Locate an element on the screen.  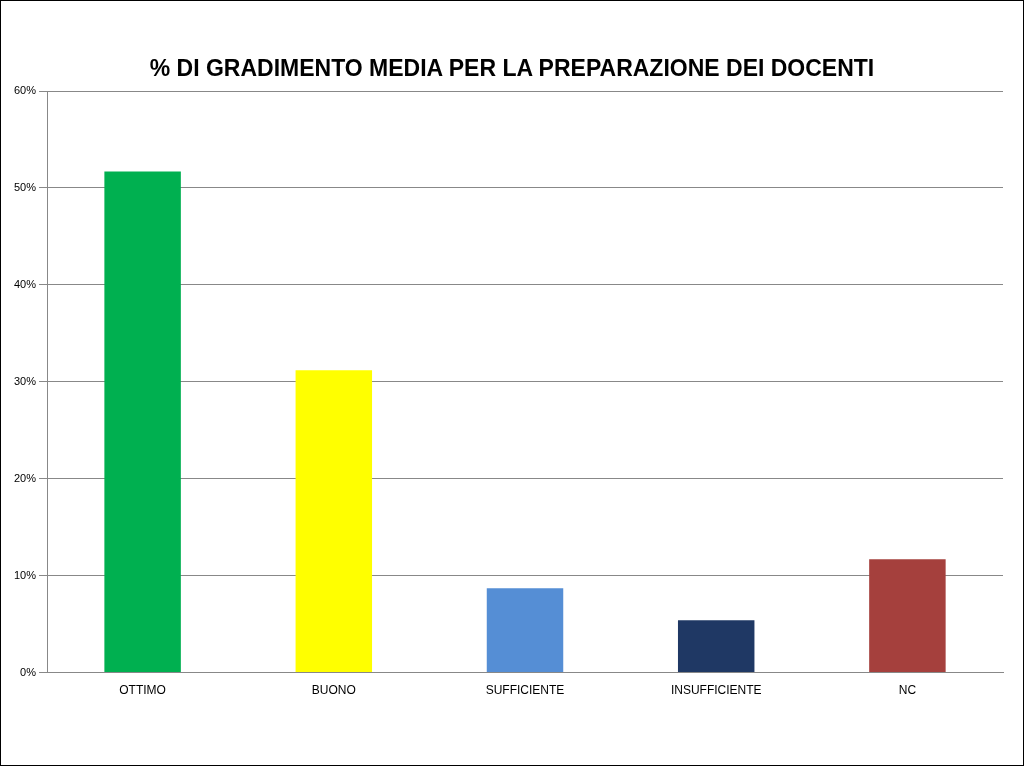
y-tick-label: 10% is located at coordinates (25, 574).